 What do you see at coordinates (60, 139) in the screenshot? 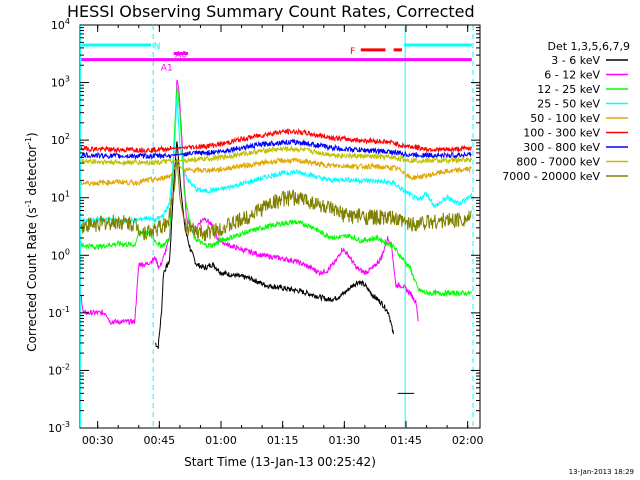
I see `y-tick-label-6: 10²` at bounding box center [60, 139].